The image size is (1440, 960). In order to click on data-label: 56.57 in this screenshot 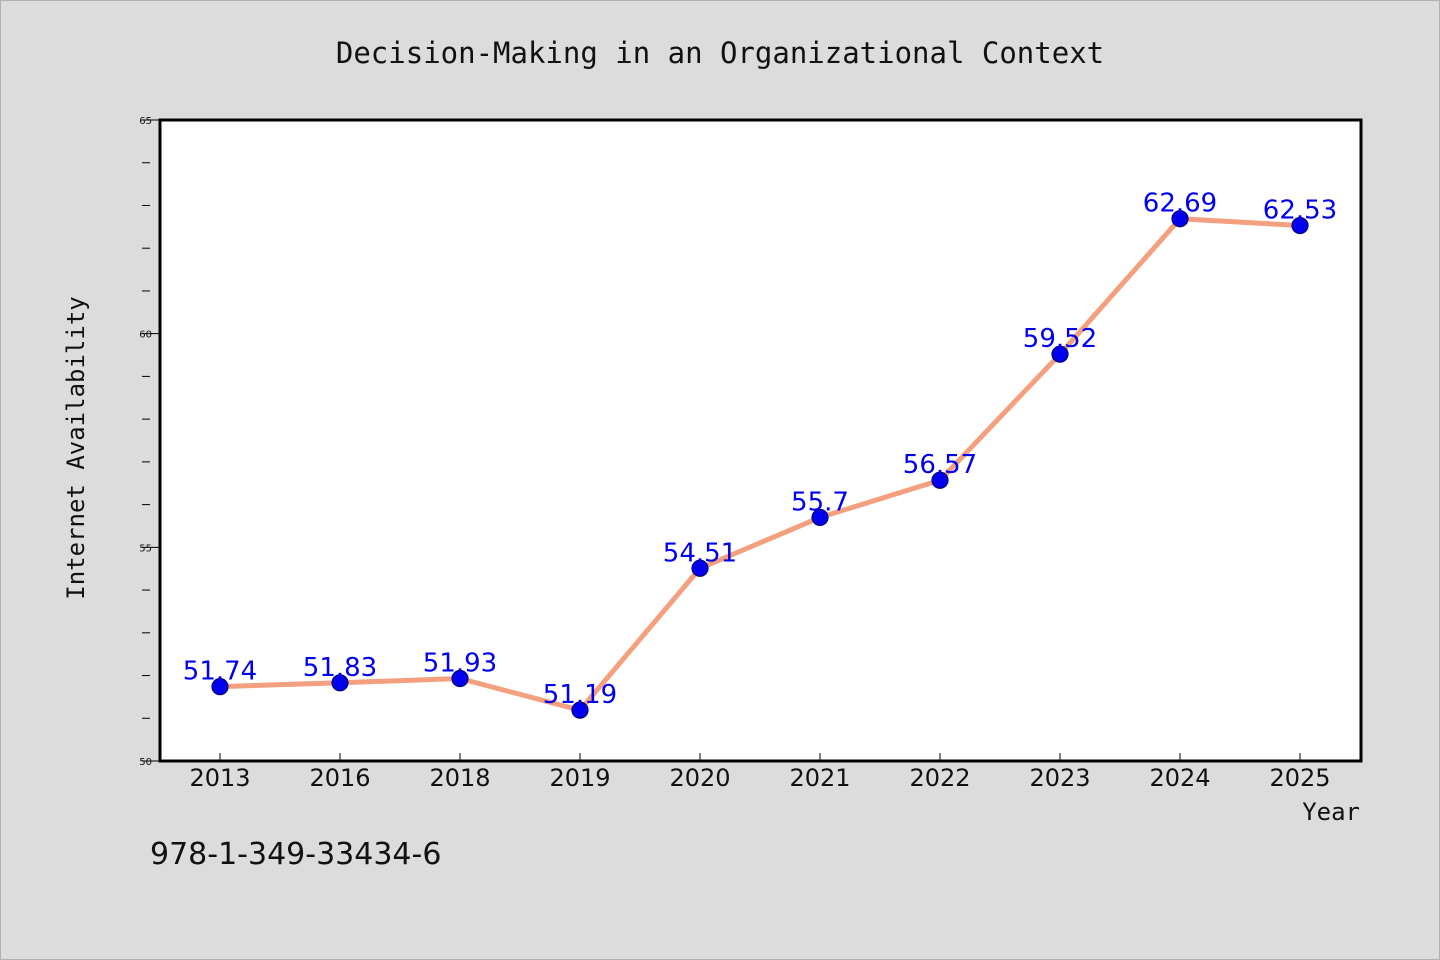, I will do `click(940, 465)`.